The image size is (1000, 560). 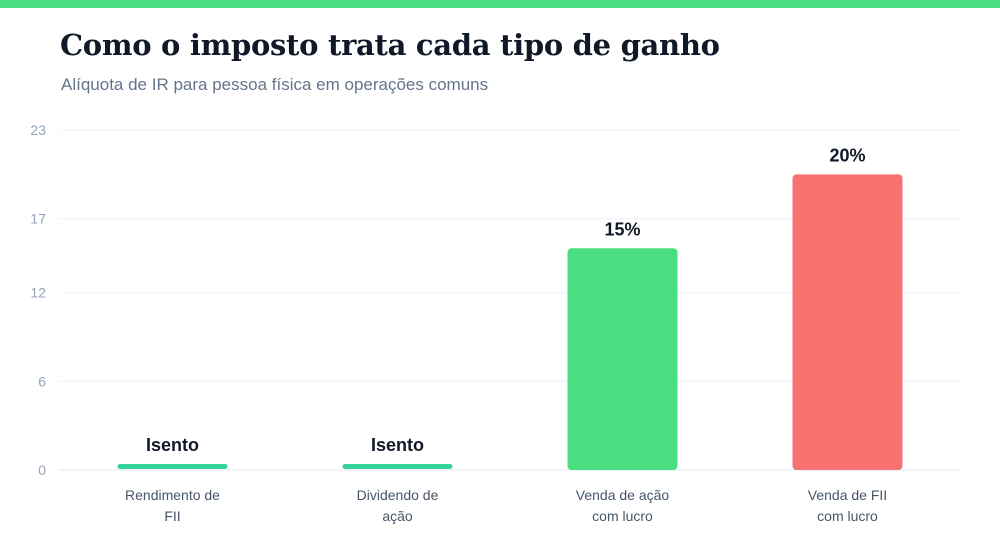 I want to click on x-tick-label: Rendimento de, so click(x=172, y=495).